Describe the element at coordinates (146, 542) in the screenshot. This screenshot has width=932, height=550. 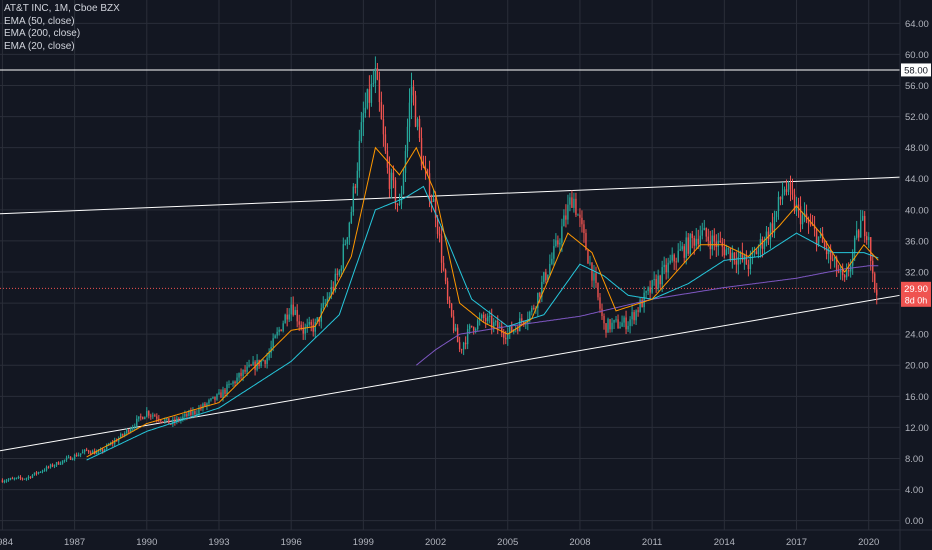
I see `time-tick-label: 1990` at that location.